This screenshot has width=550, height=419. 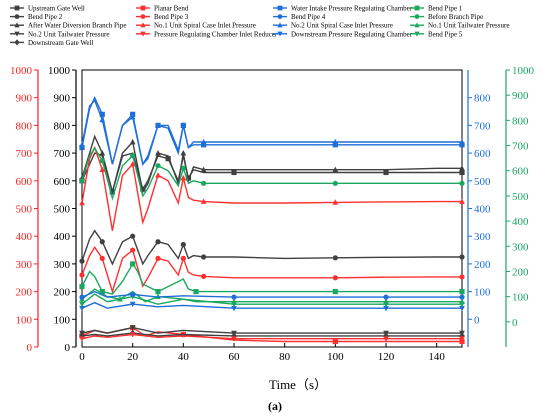 I want to click on legend-entry: Bend Pipe 1, so click(x=436, y=9).